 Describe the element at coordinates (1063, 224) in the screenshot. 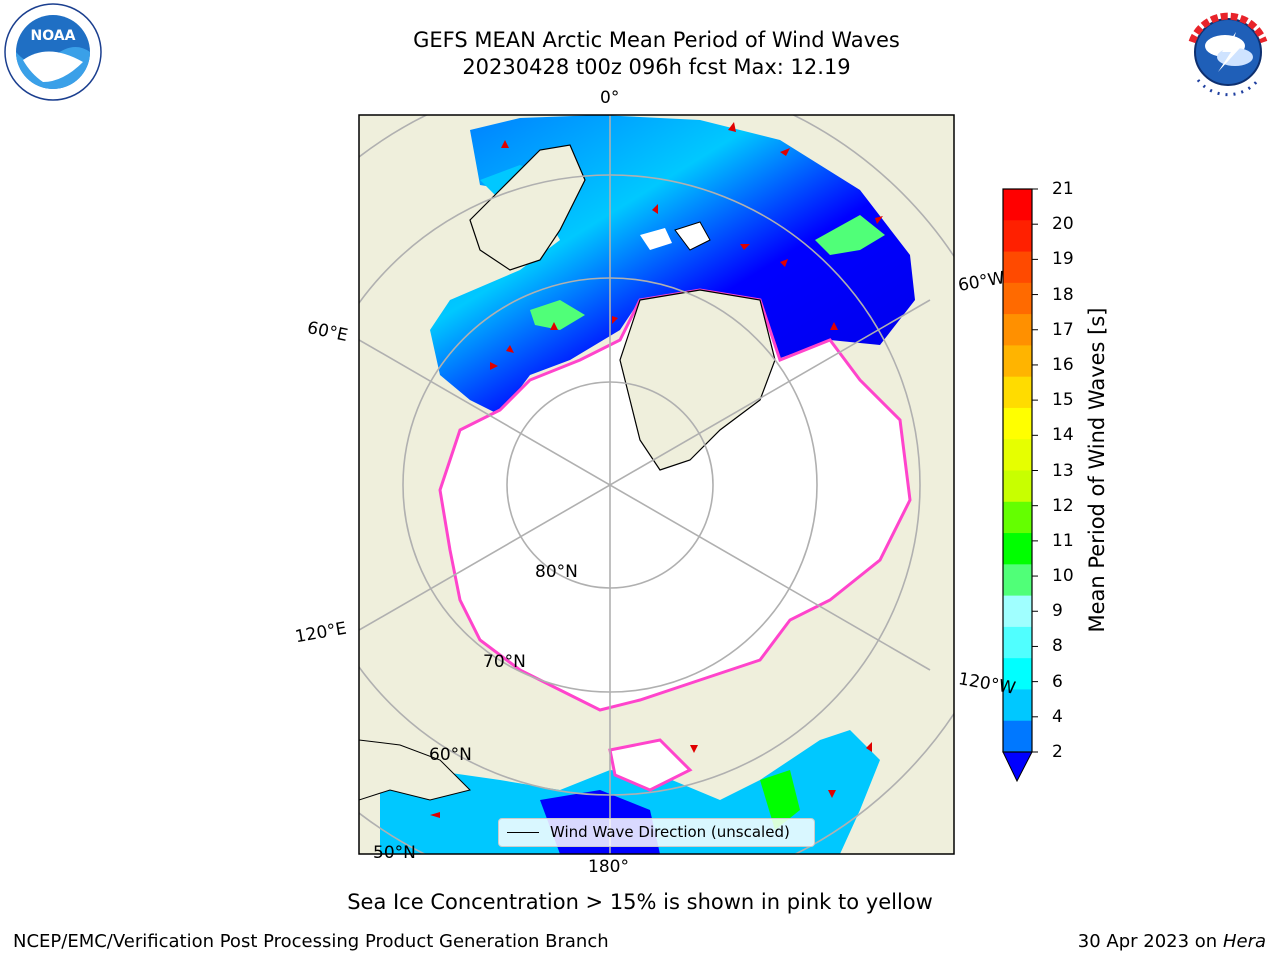

I see `colorbar-tick-label: 20` at that location.